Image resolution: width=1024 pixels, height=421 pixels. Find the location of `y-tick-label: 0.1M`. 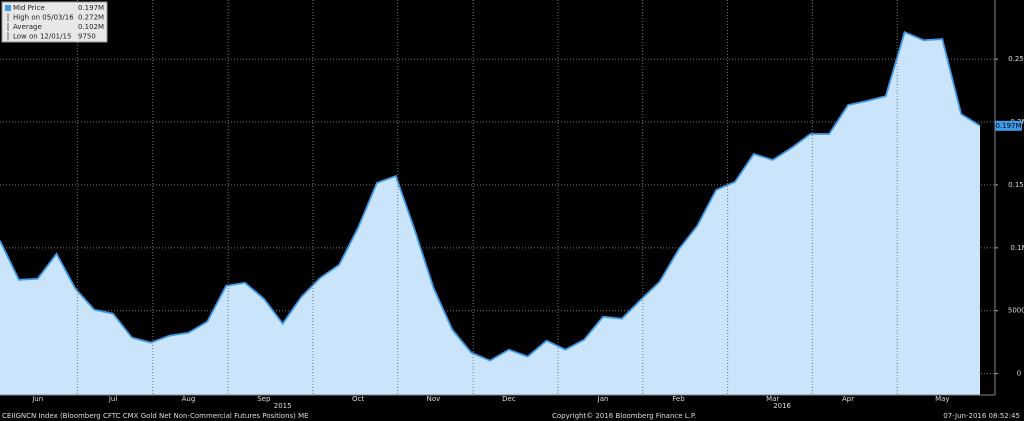

y-tick-label: 0.1M is located at coordinates (1017, 248).